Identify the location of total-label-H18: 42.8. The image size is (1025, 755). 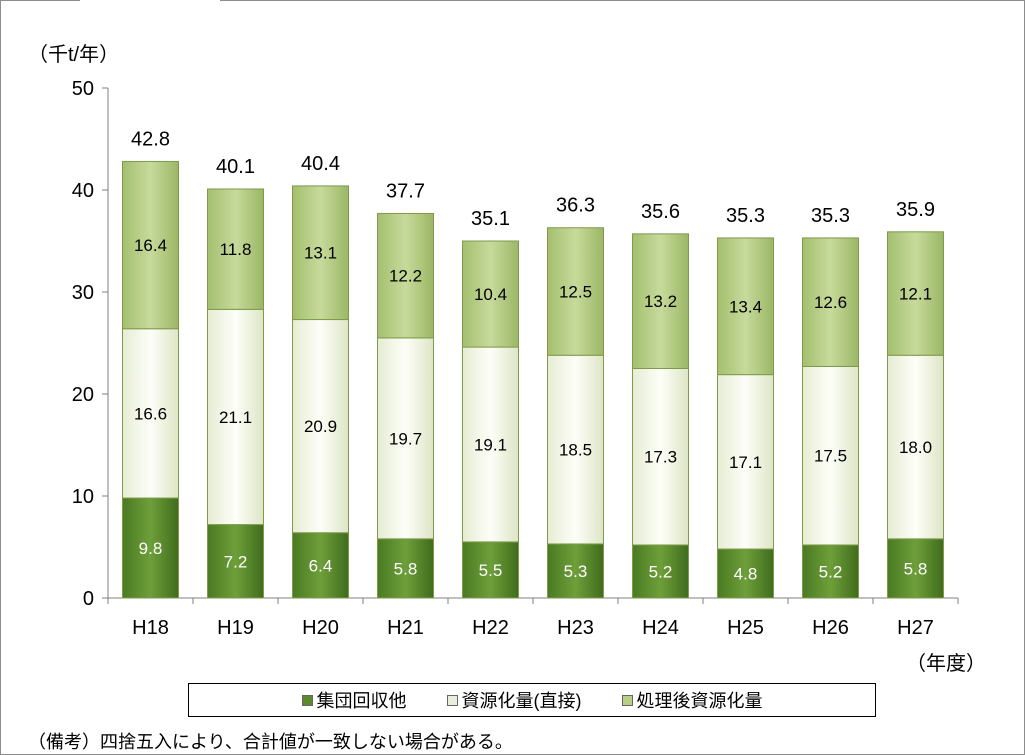
(150, 139).